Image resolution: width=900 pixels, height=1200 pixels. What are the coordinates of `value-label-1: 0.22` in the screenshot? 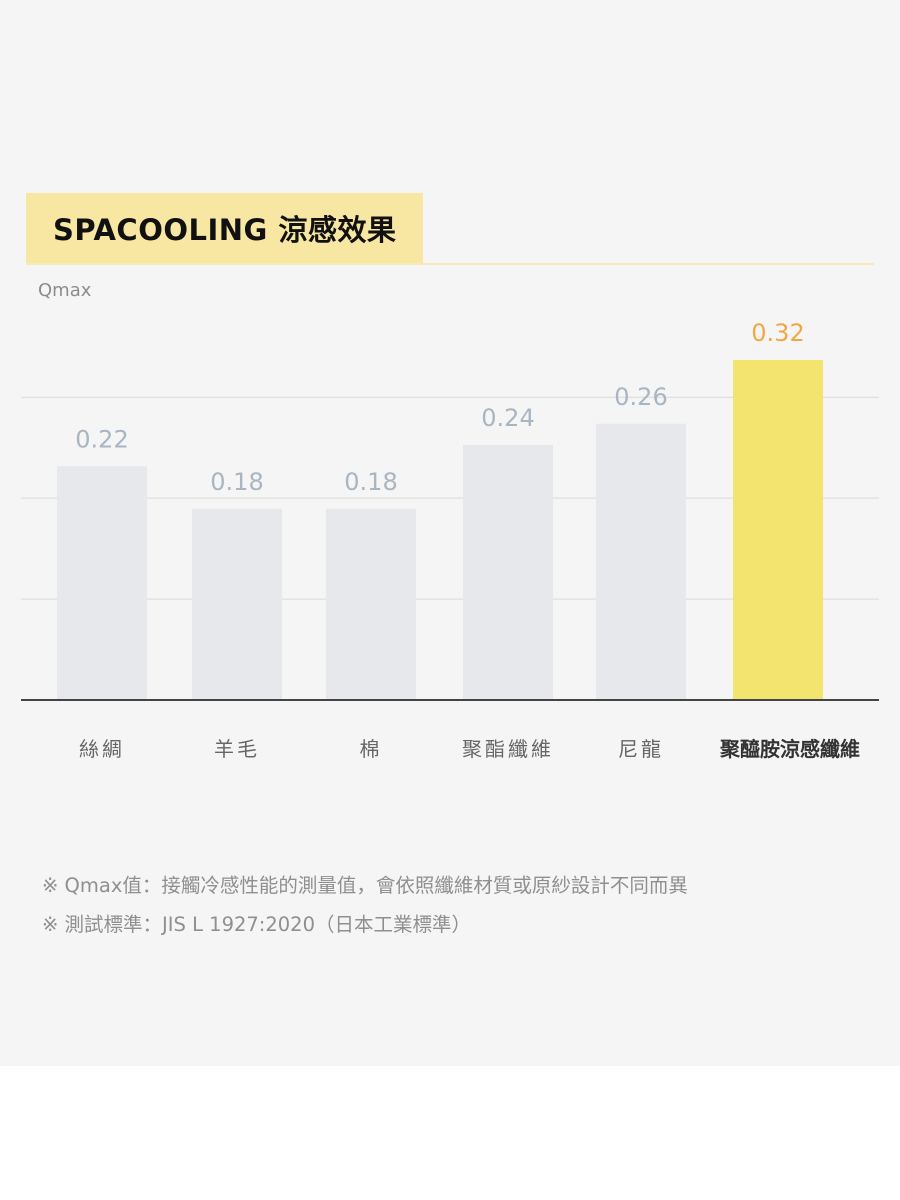 It's located at (101, 439).